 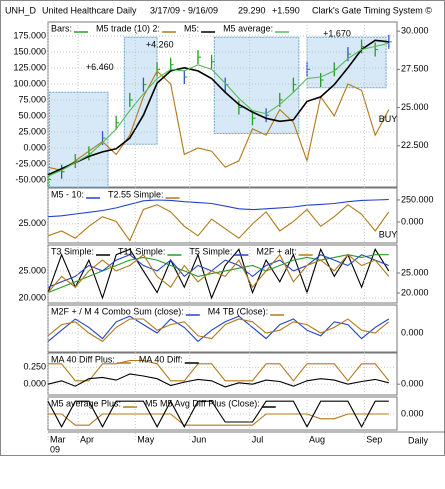 I want to click on y2-tick-label: 27.500, so click(x=415, y=69).